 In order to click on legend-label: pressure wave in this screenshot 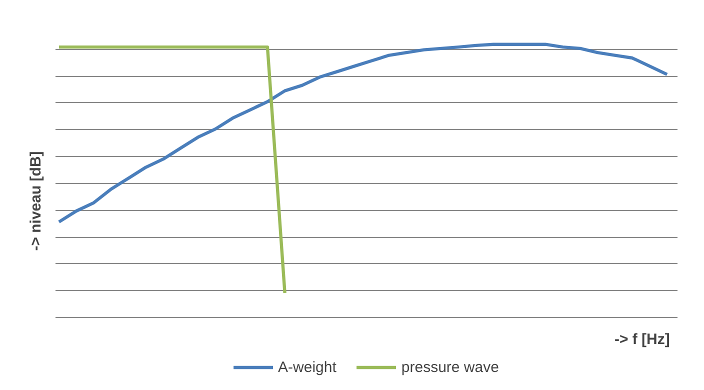, I will do `click(450, 367)`.